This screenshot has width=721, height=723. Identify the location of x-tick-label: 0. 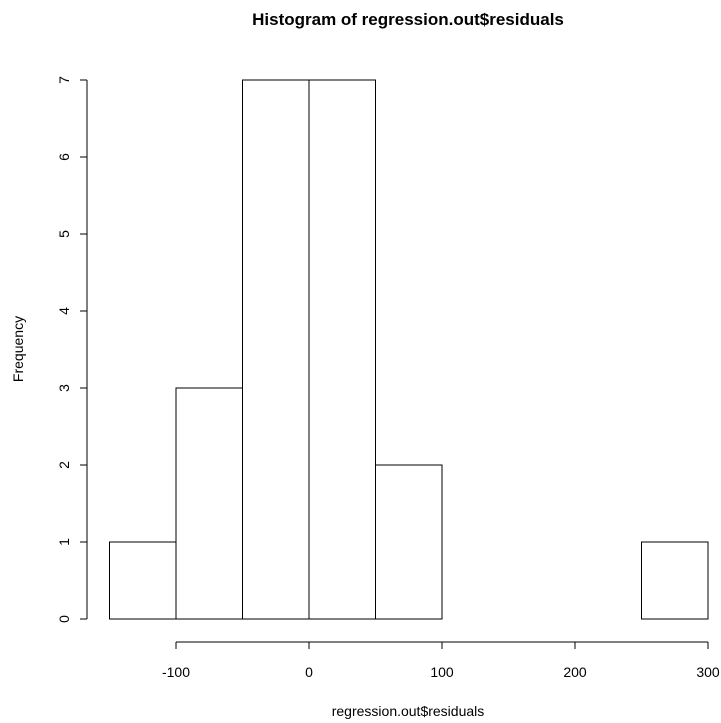
(309, 672).